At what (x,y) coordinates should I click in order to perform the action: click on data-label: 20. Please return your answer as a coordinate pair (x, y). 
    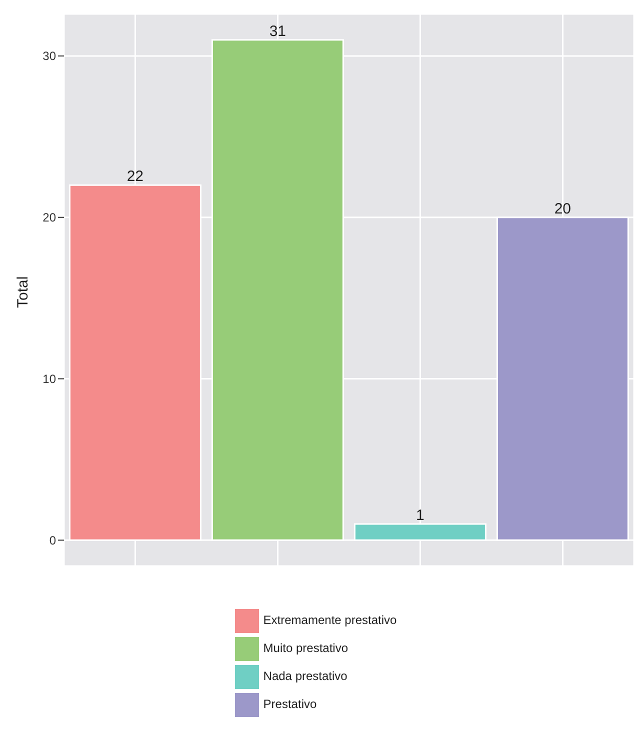
    Looking at the image, I should click on (563, 209).